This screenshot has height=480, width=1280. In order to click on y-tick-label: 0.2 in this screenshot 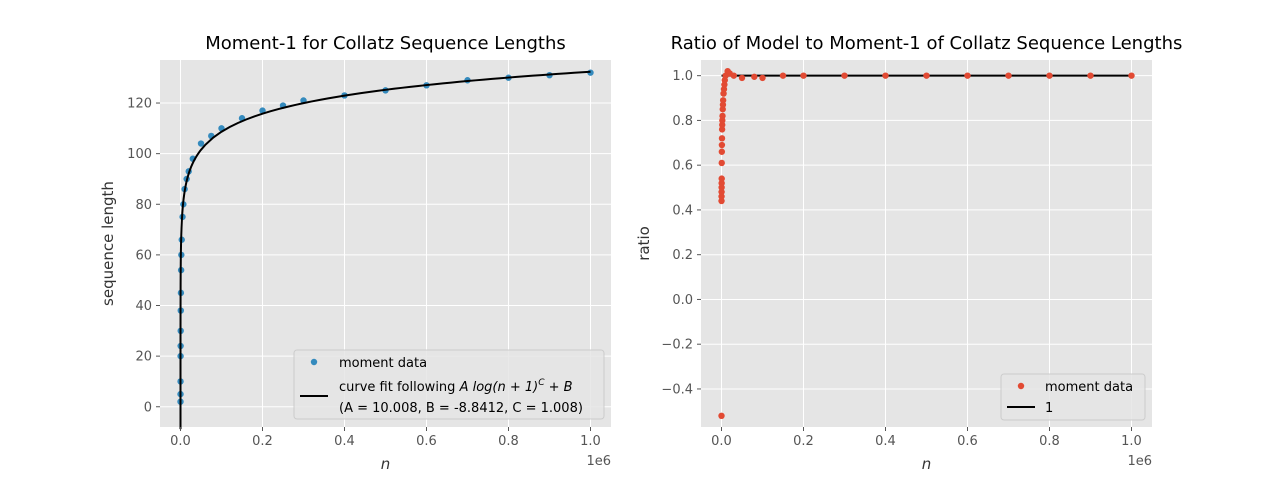, I will do `click(682, 255)`.